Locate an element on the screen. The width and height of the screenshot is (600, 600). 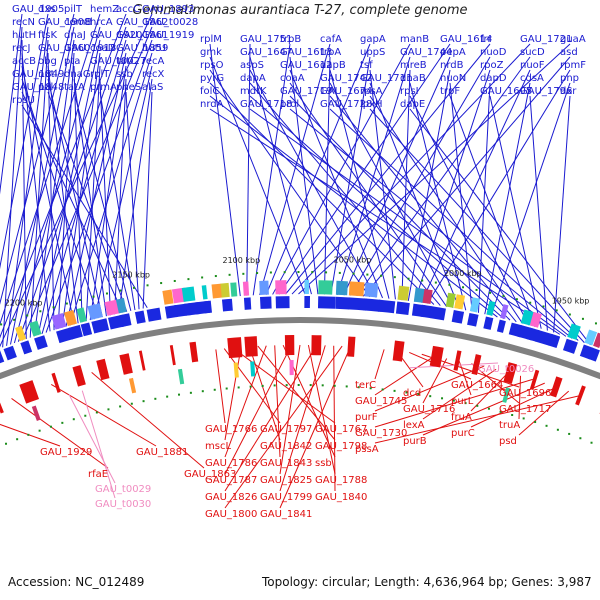
gene-label-reverse: GAU_1842 is located at coordinates (286, 446).